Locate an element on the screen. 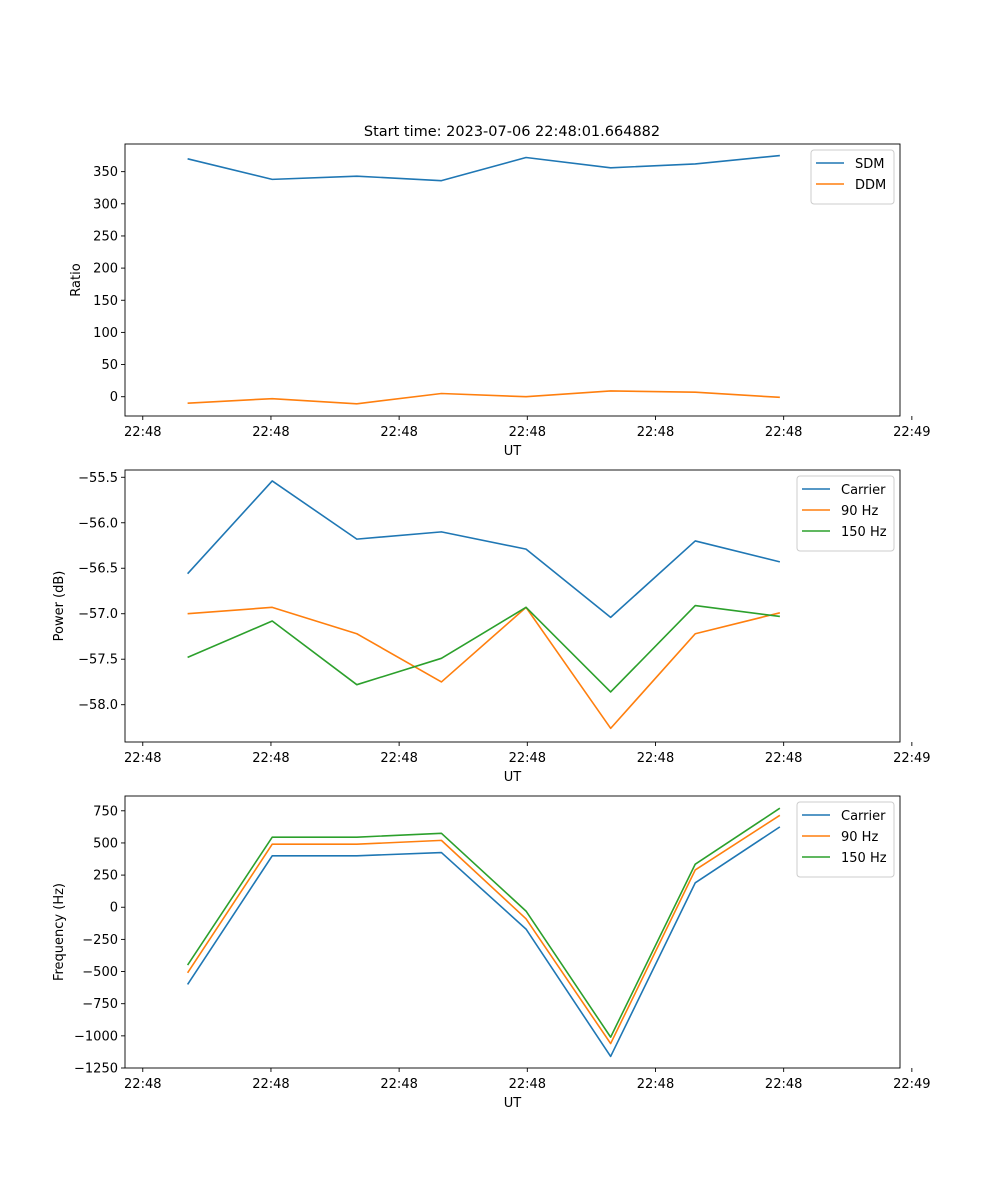 The width and height of the screenshot is (1000, 1200). y-tick-label: −55.5 is located at coordinates (98, 478).